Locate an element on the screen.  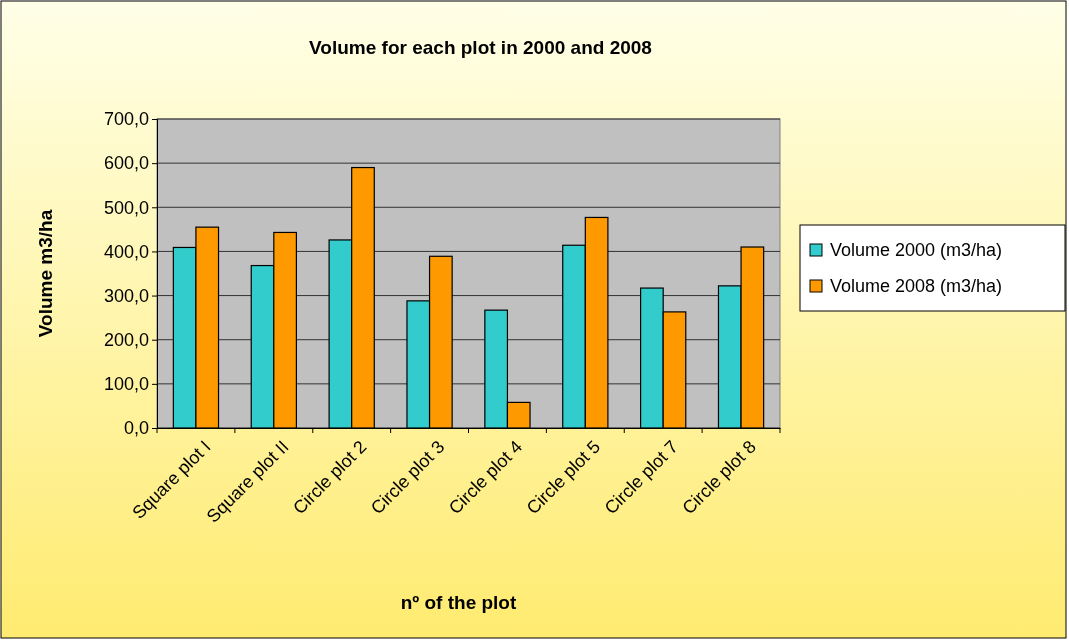
y-tick-label: 400,0 is located at coordinates (126, 251).